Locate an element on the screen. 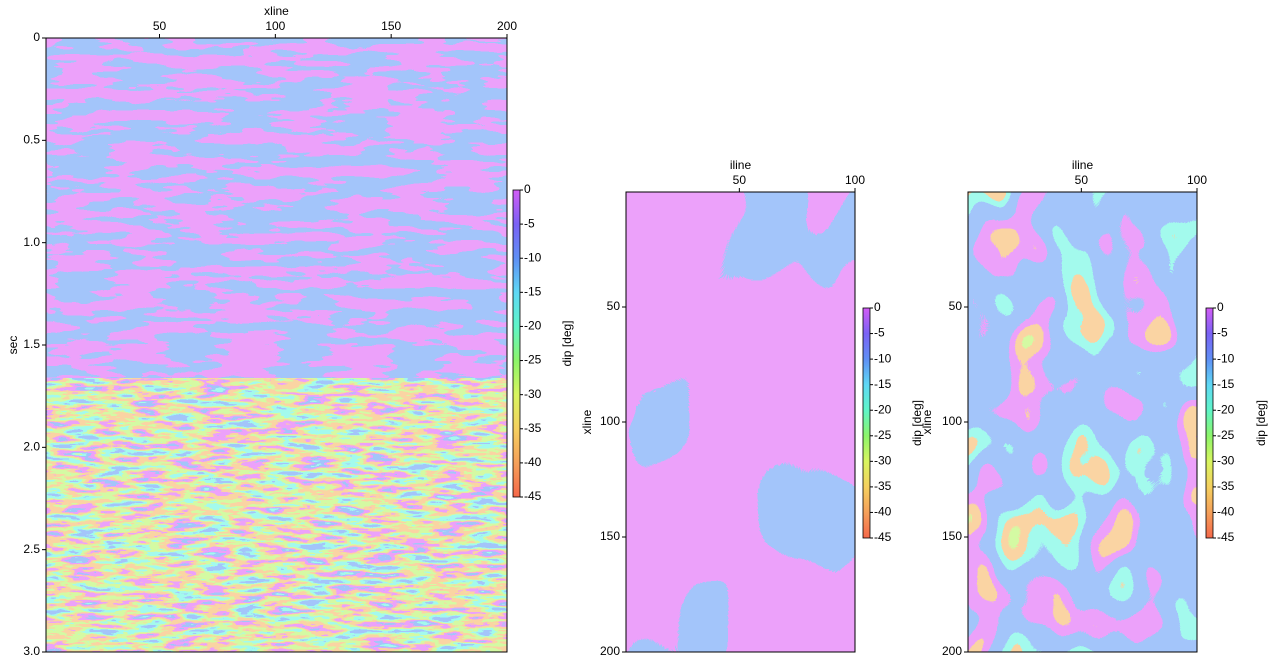  y-tick-label: 1.5 is located at coordinates (31, 344).